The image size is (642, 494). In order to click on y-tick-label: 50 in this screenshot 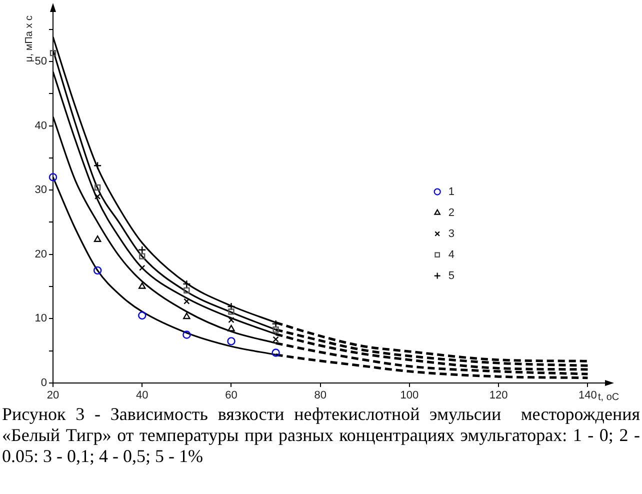, I will do `click(40, 61)`.